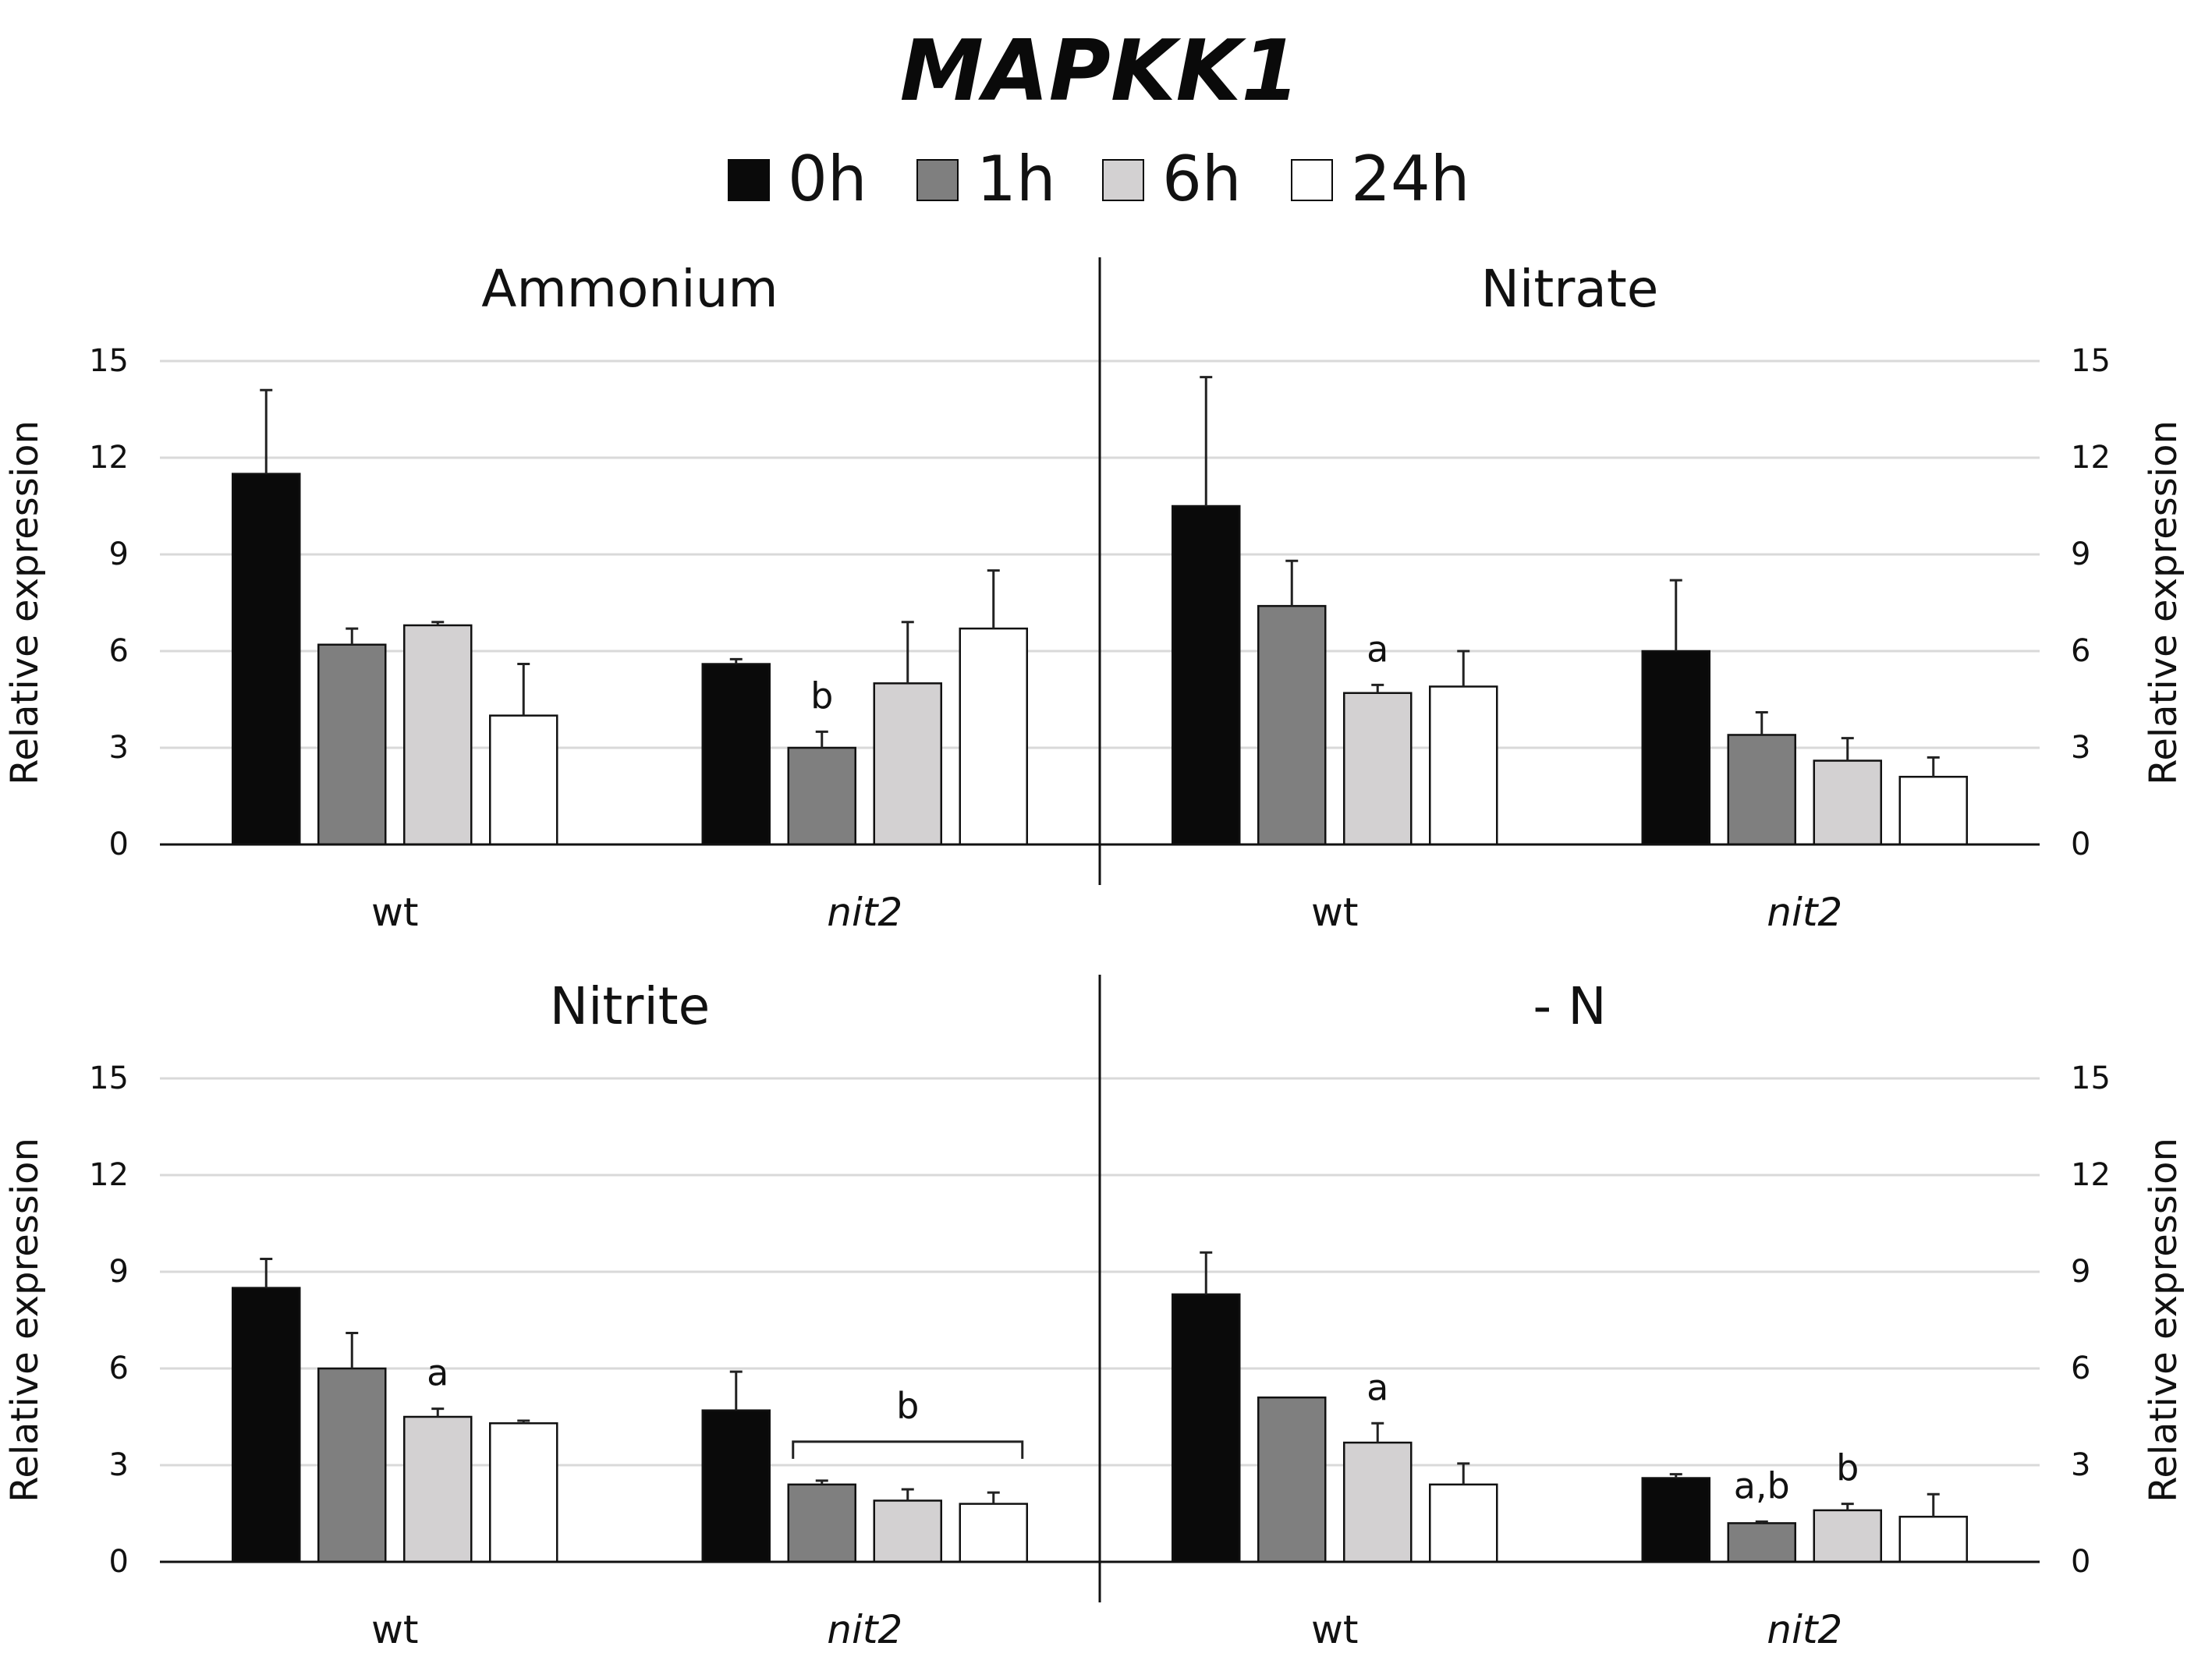 This screenshot has height=1664, width=2212. What do you see at coordinates (1202, 179) in the screenshot?
I see `legend-label-6h: 6h` at bounding box center [1202, 179].